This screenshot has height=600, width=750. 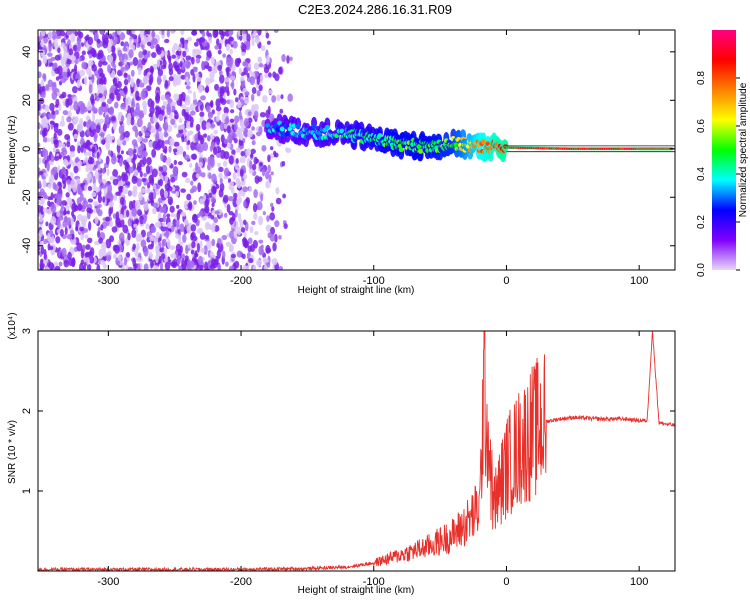 I want to click on colorbar-tick-label: 0.4, so click(x=701, y=174).